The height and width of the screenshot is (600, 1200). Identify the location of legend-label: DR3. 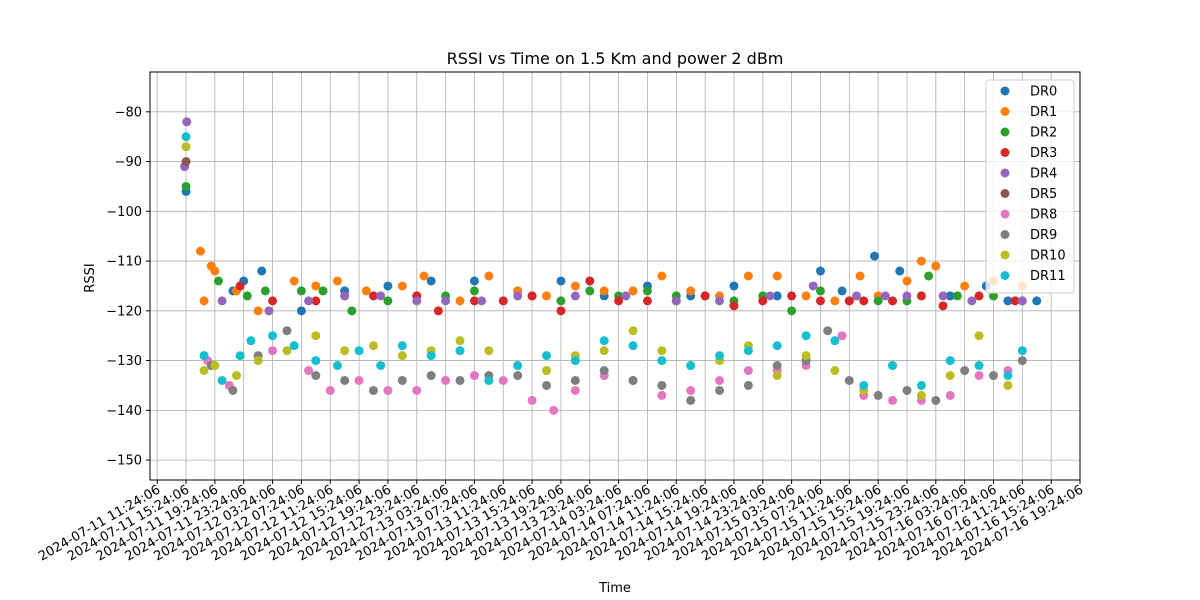
(1043, 153).